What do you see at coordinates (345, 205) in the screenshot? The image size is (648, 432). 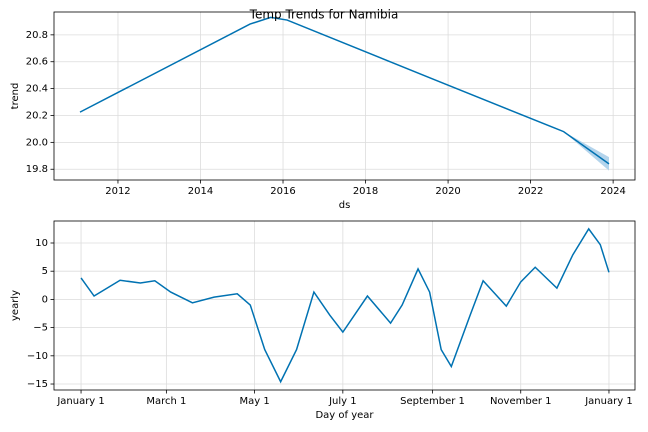 I see `x-axis-label: ds` at bounding box center [345, 205].